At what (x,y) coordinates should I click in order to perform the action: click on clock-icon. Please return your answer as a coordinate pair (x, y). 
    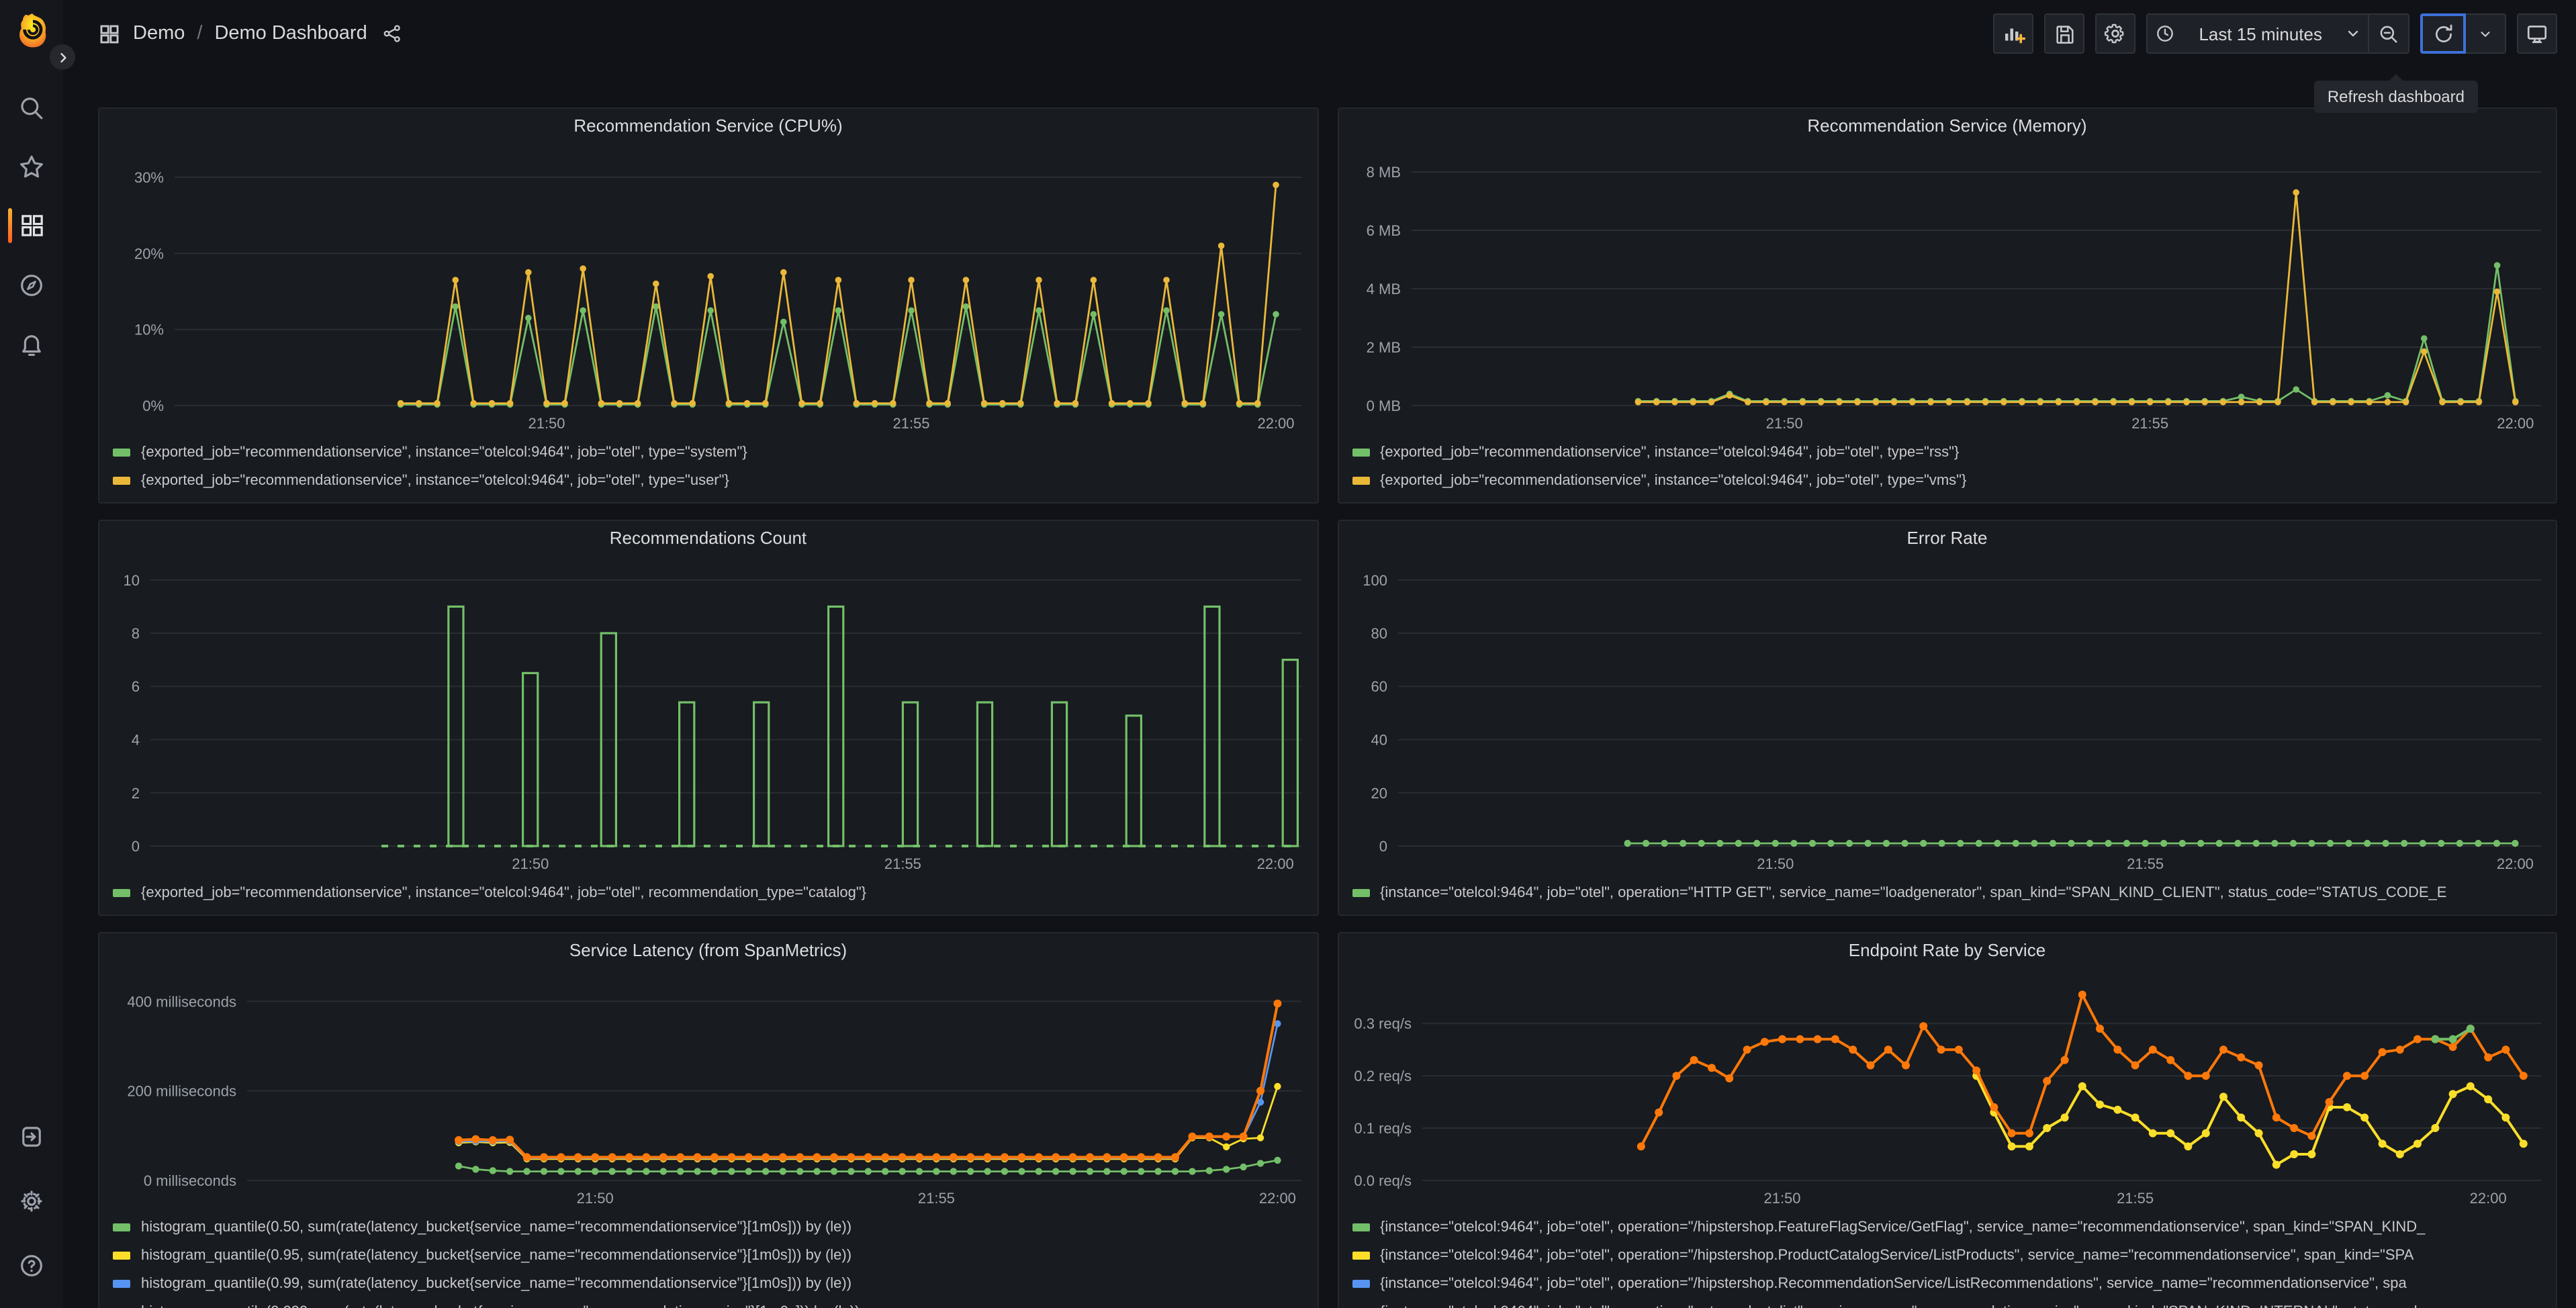
    Looking at the image, I should click on (2165, 34).